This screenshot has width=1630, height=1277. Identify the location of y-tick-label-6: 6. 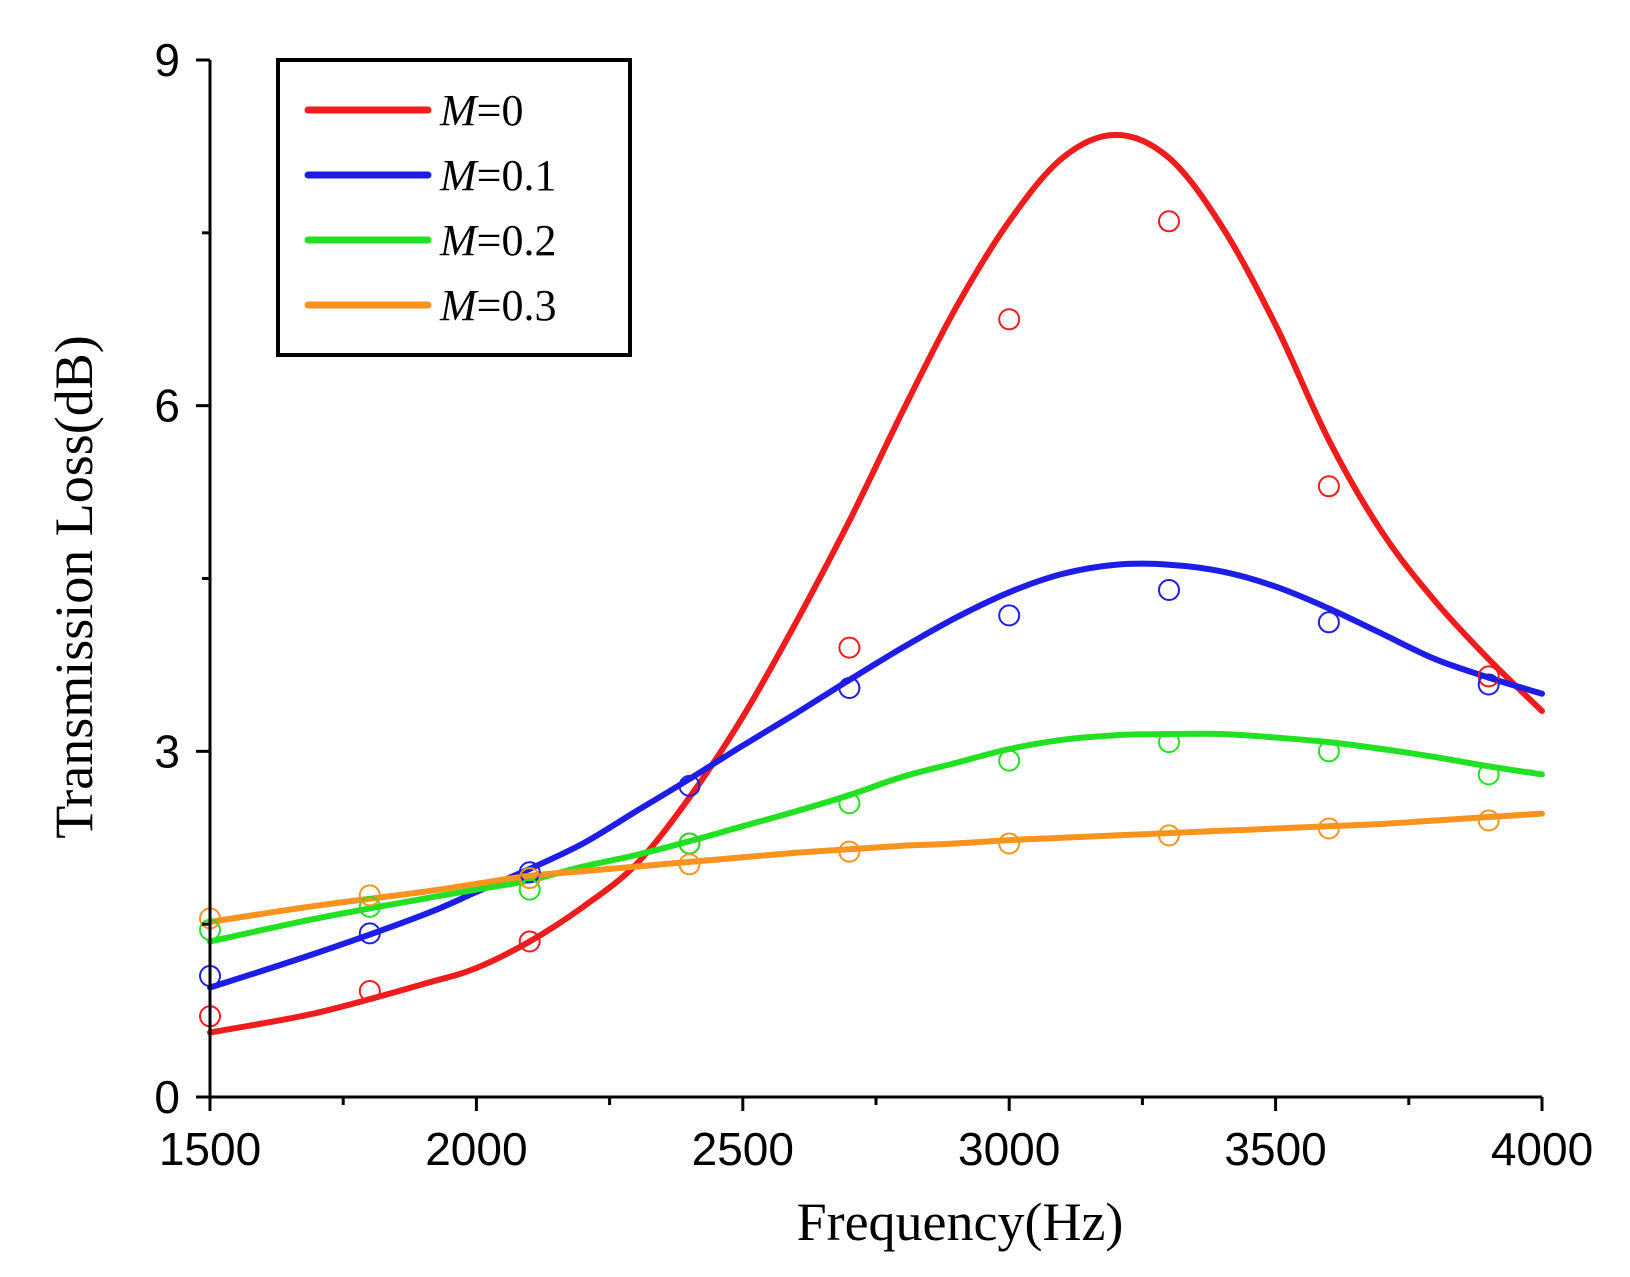
(167, 406).